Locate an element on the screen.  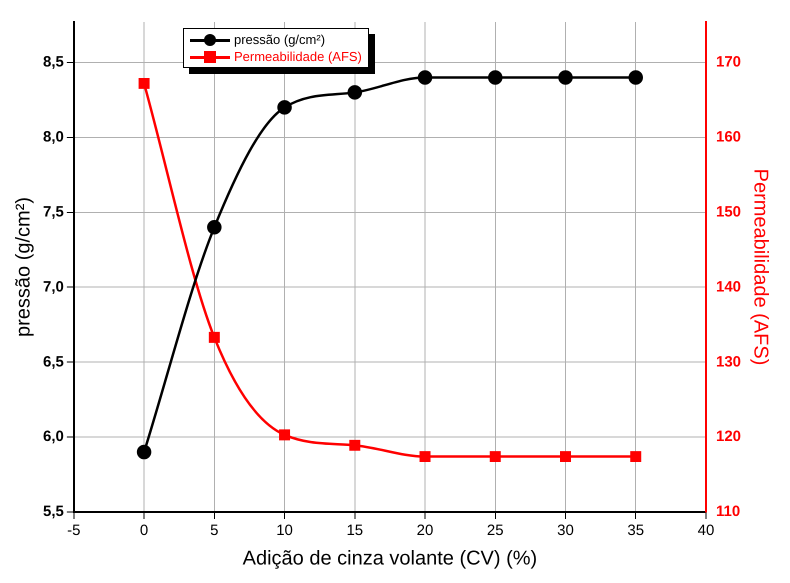
y-tick-label: 7,5 is located at coordinates (53, 211).